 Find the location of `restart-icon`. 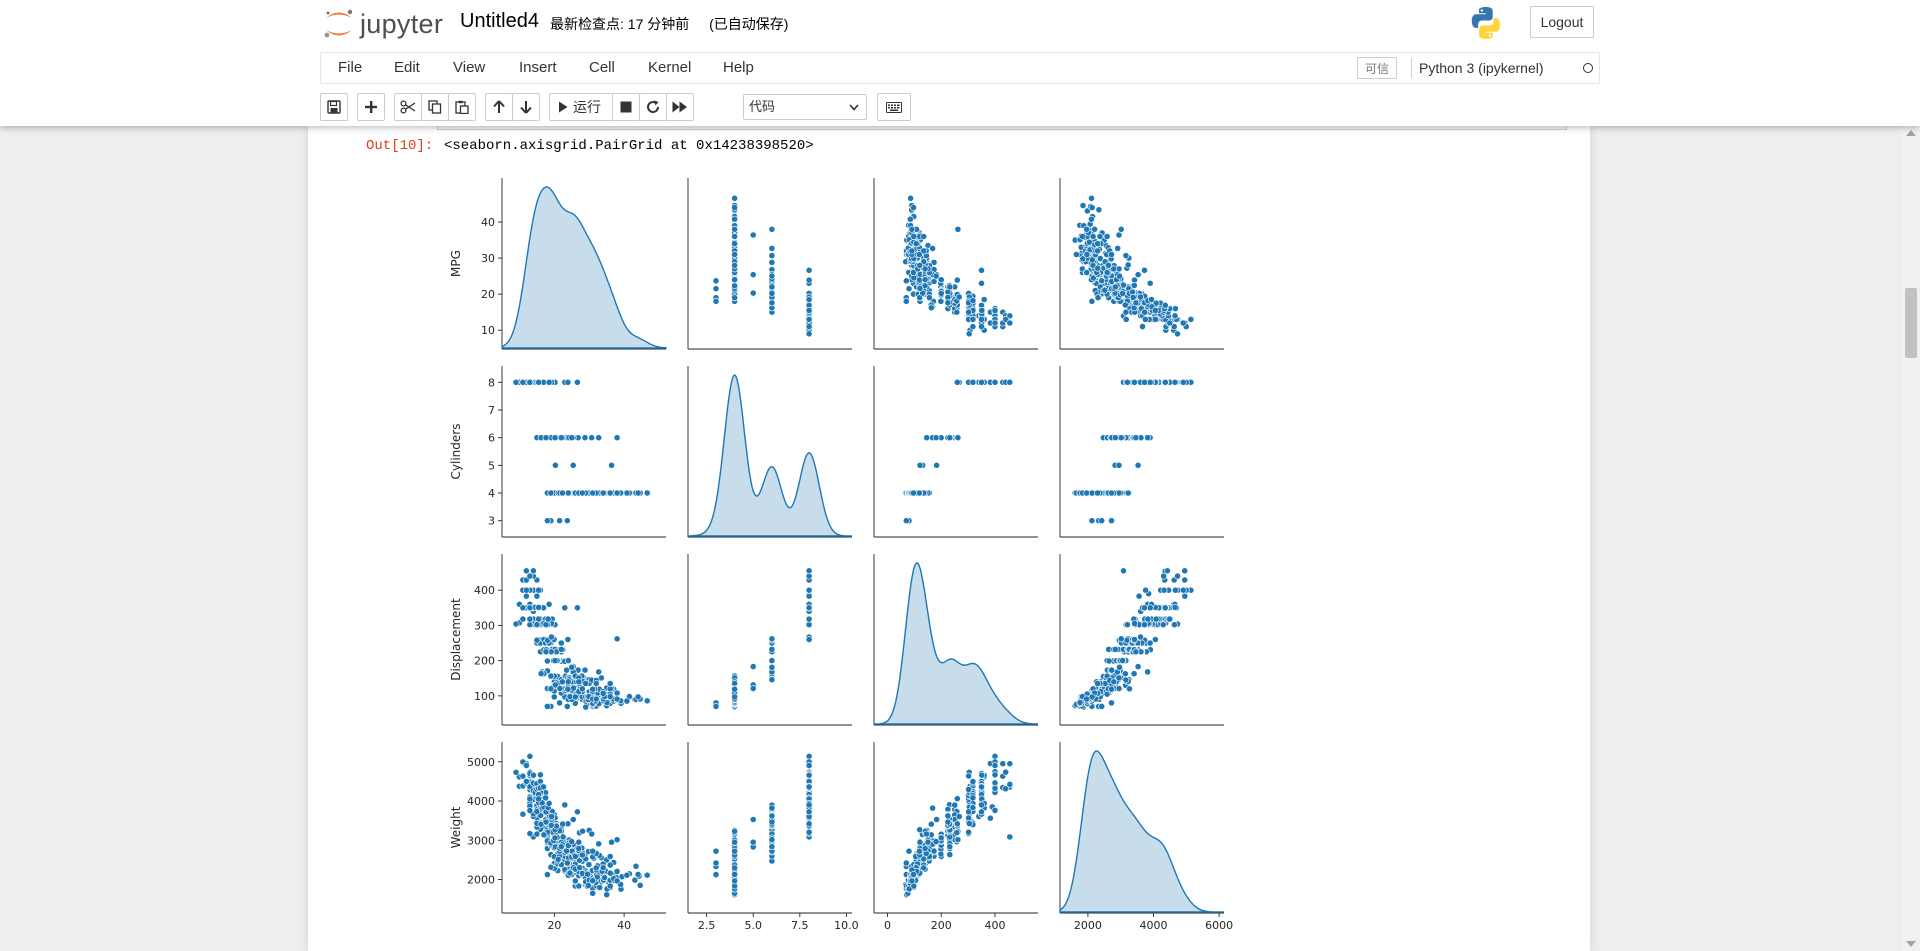

restart-icon is located at coordinates (653, 106).